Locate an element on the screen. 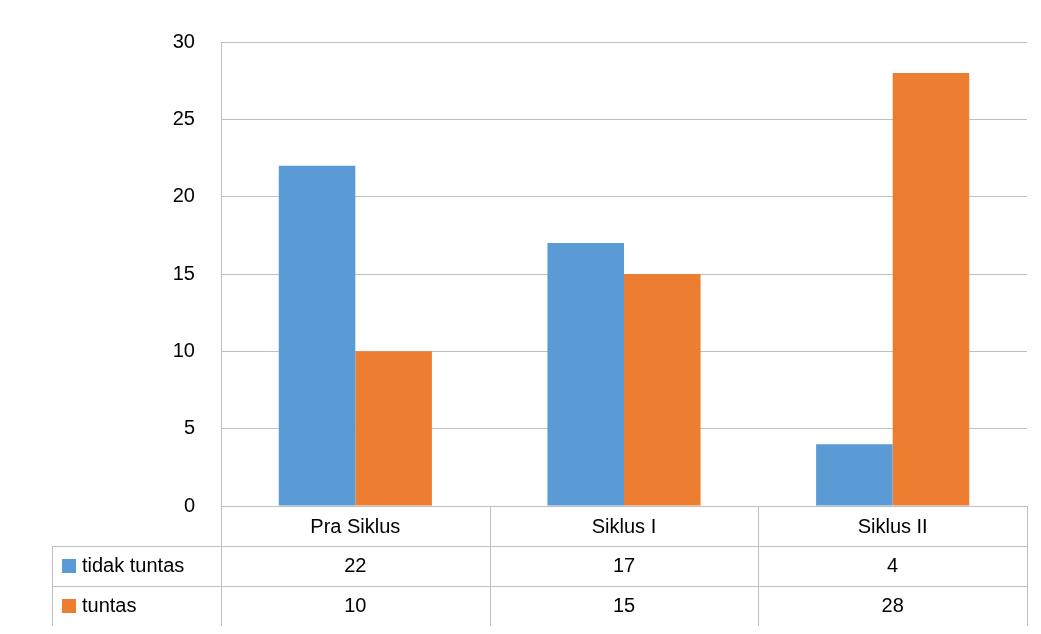 This screenshot has height=634, width=1041. y-tick-label: 20 is located at coordinates (183, 195).